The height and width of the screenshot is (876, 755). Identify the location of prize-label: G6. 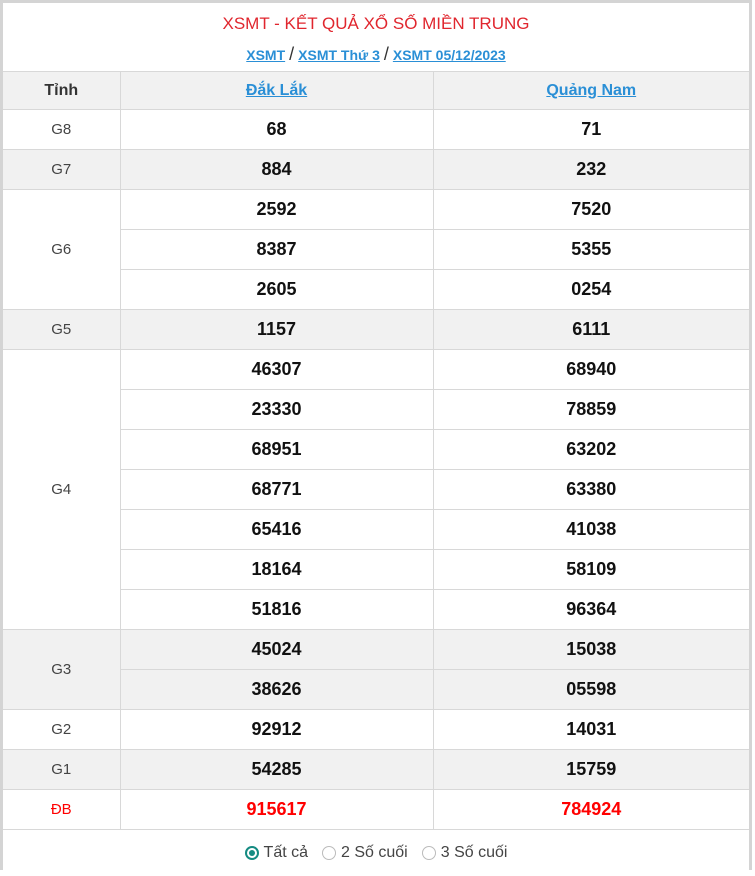
(62, 249).